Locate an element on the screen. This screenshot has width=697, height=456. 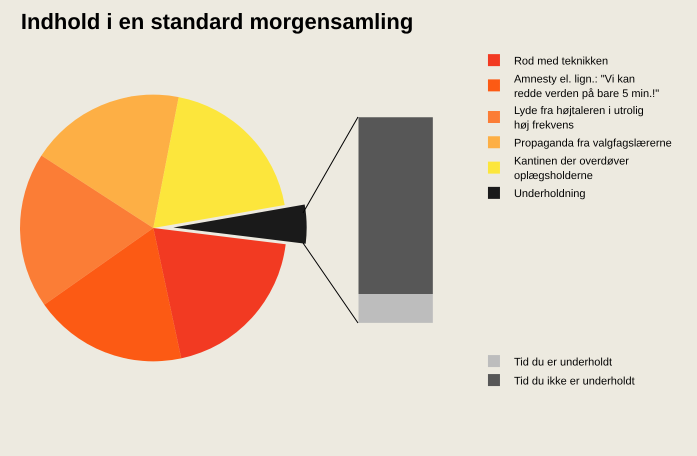
legend-label: Propaganda fra valgfagslærerne is located at coordinates (593, 144).